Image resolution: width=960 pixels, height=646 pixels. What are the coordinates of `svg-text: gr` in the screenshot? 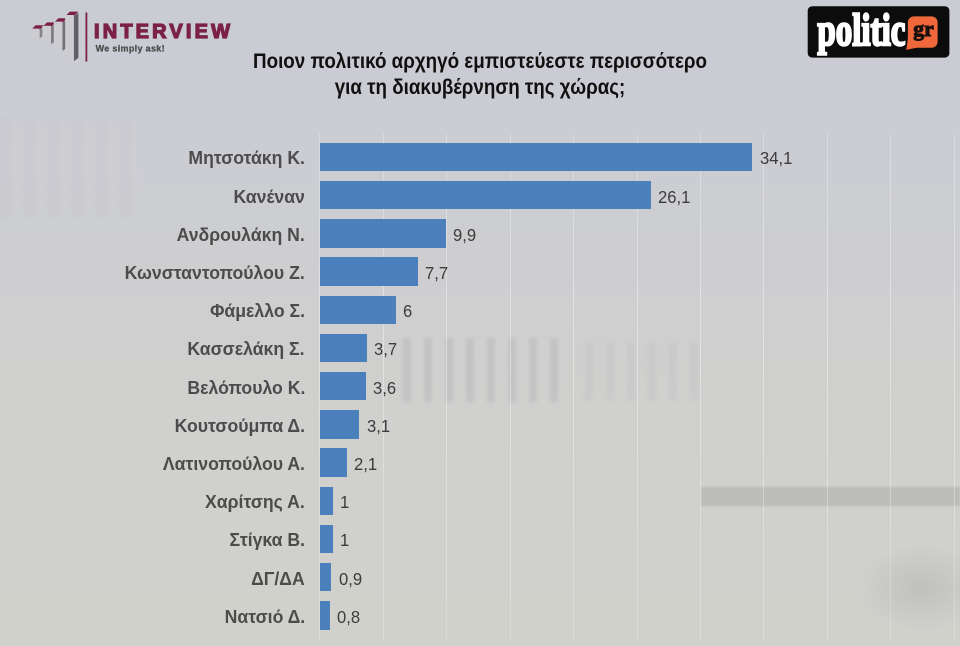 It's located at (923, 28).